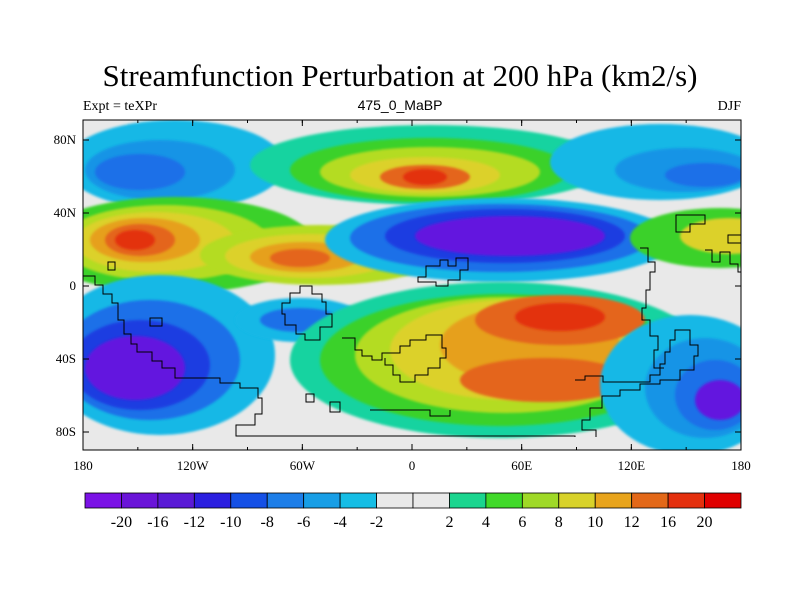 This screenshot has height=600, width=800. What do you see at coordinates (632, 522) in the screenshot?
I see `colorbar-label: 12` at bounding box center [632, 522].